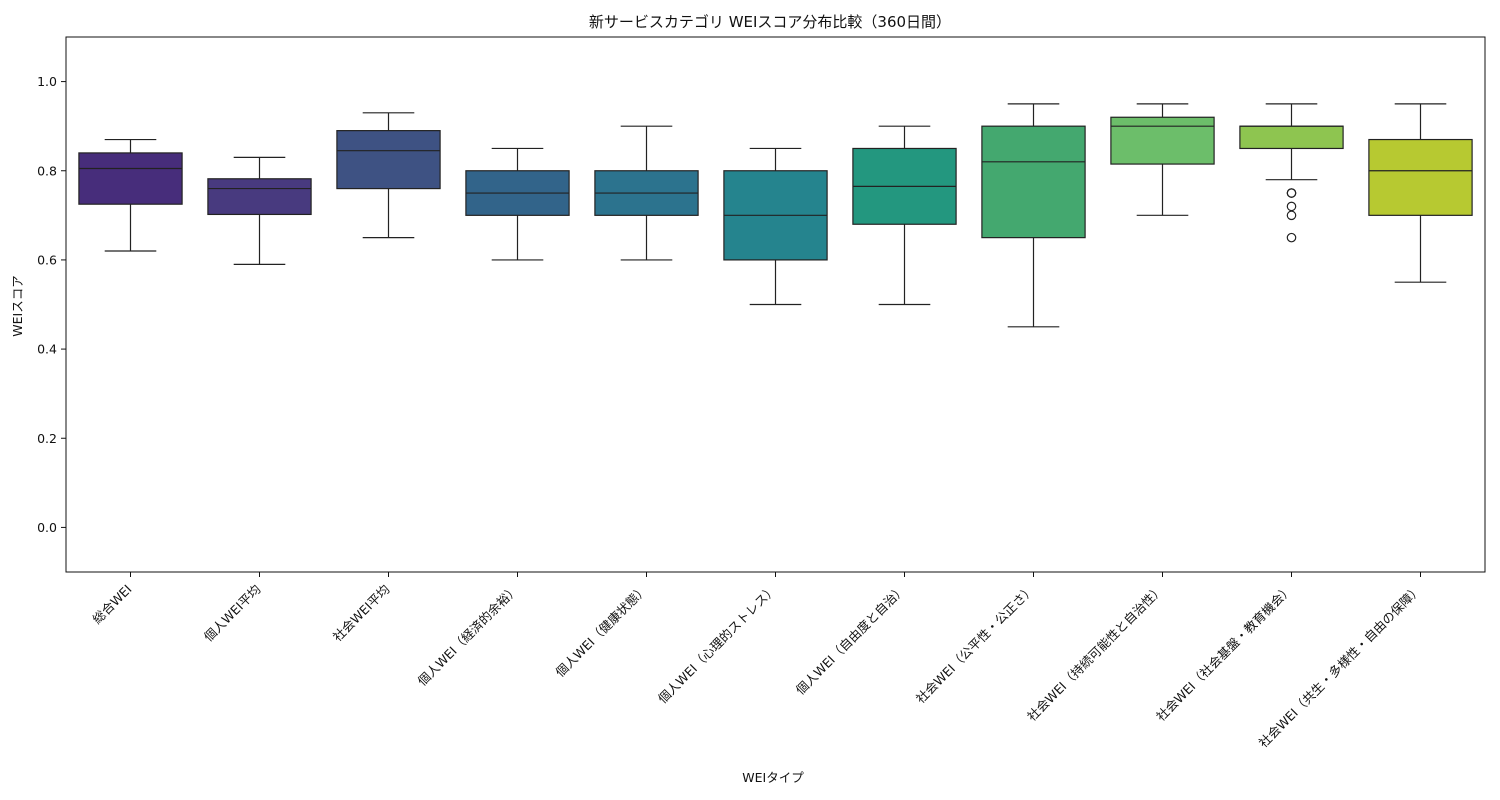  Describe the element at coordinates (468, 635) in the screenshot. I see `x-tick-label: 個人WEI（経済的余裕）` at that location.